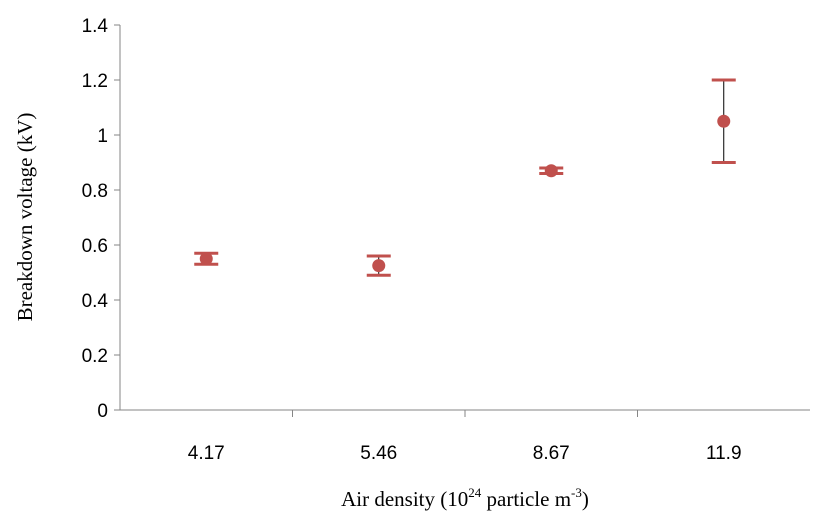  What do you see at coordinates (585, 499) in the screenshot?
I see `x-axis-title-part3: )` at bounding box center [585, 499].